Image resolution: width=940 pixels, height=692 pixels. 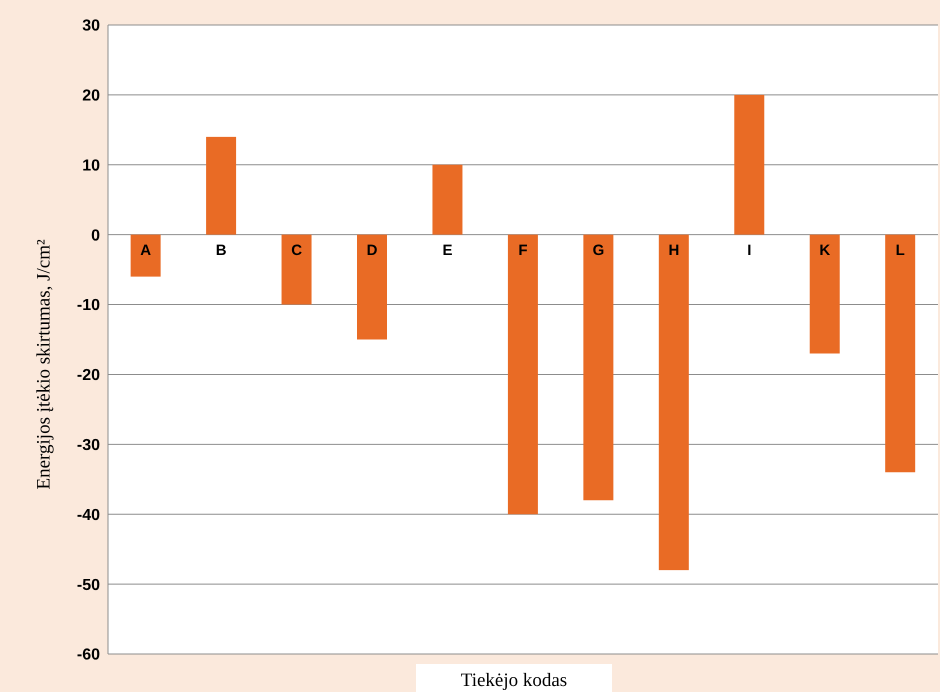 What do you see at coordinates (598, 250) in the screenshot?
I see `x-tick-label: G` at bounding box center [598, 250].